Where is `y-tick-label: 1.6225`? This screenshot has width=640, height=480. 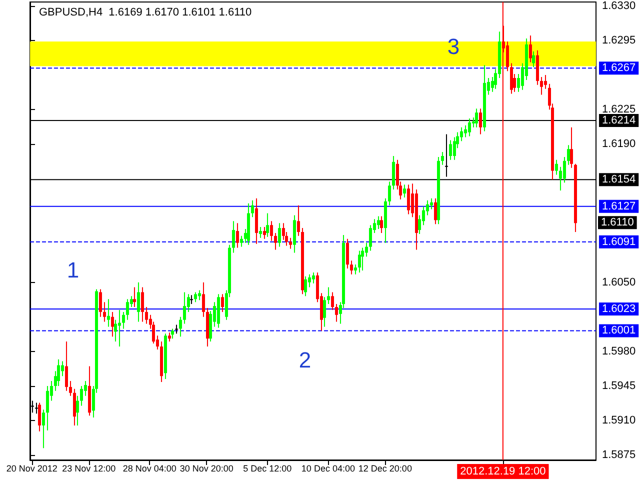
y-tick-label: 1.6225 is located at coordinates (619, 110).